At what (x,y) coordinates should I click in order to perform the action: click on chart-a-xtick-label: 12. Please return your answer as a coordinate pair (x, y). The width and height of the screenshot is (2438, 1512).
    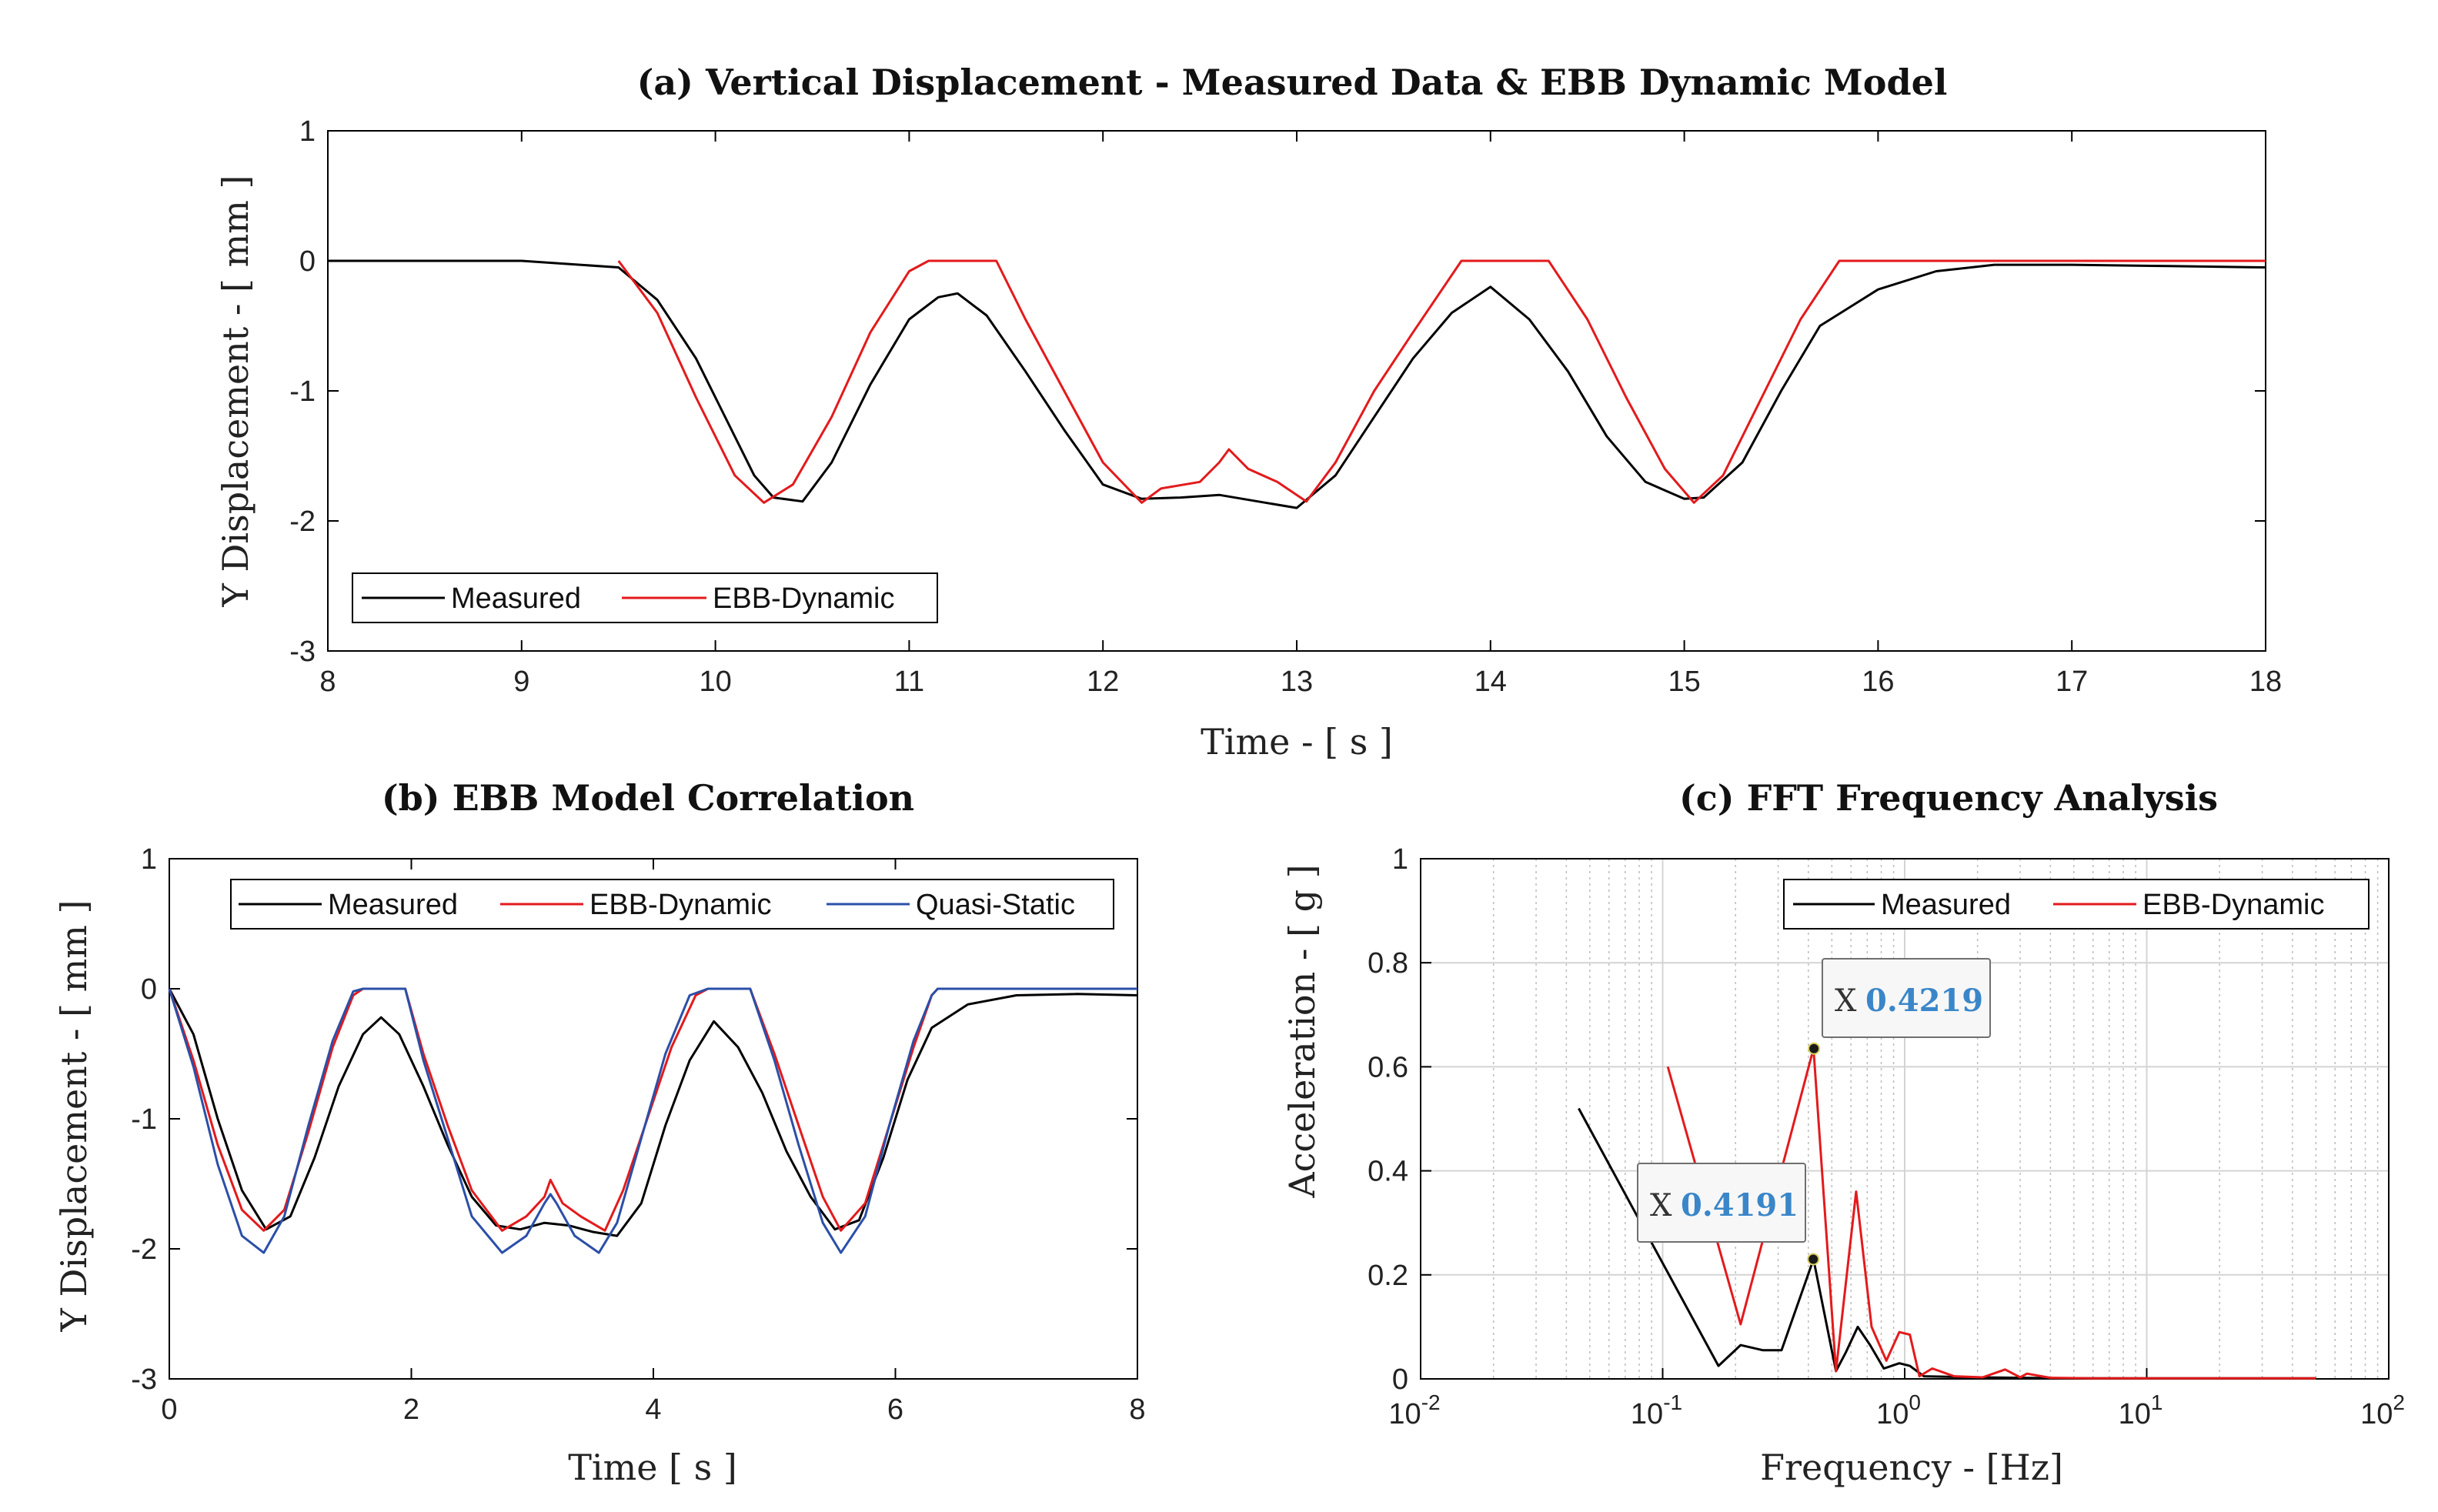
    Looking at the image, I should click on (1103, 682).